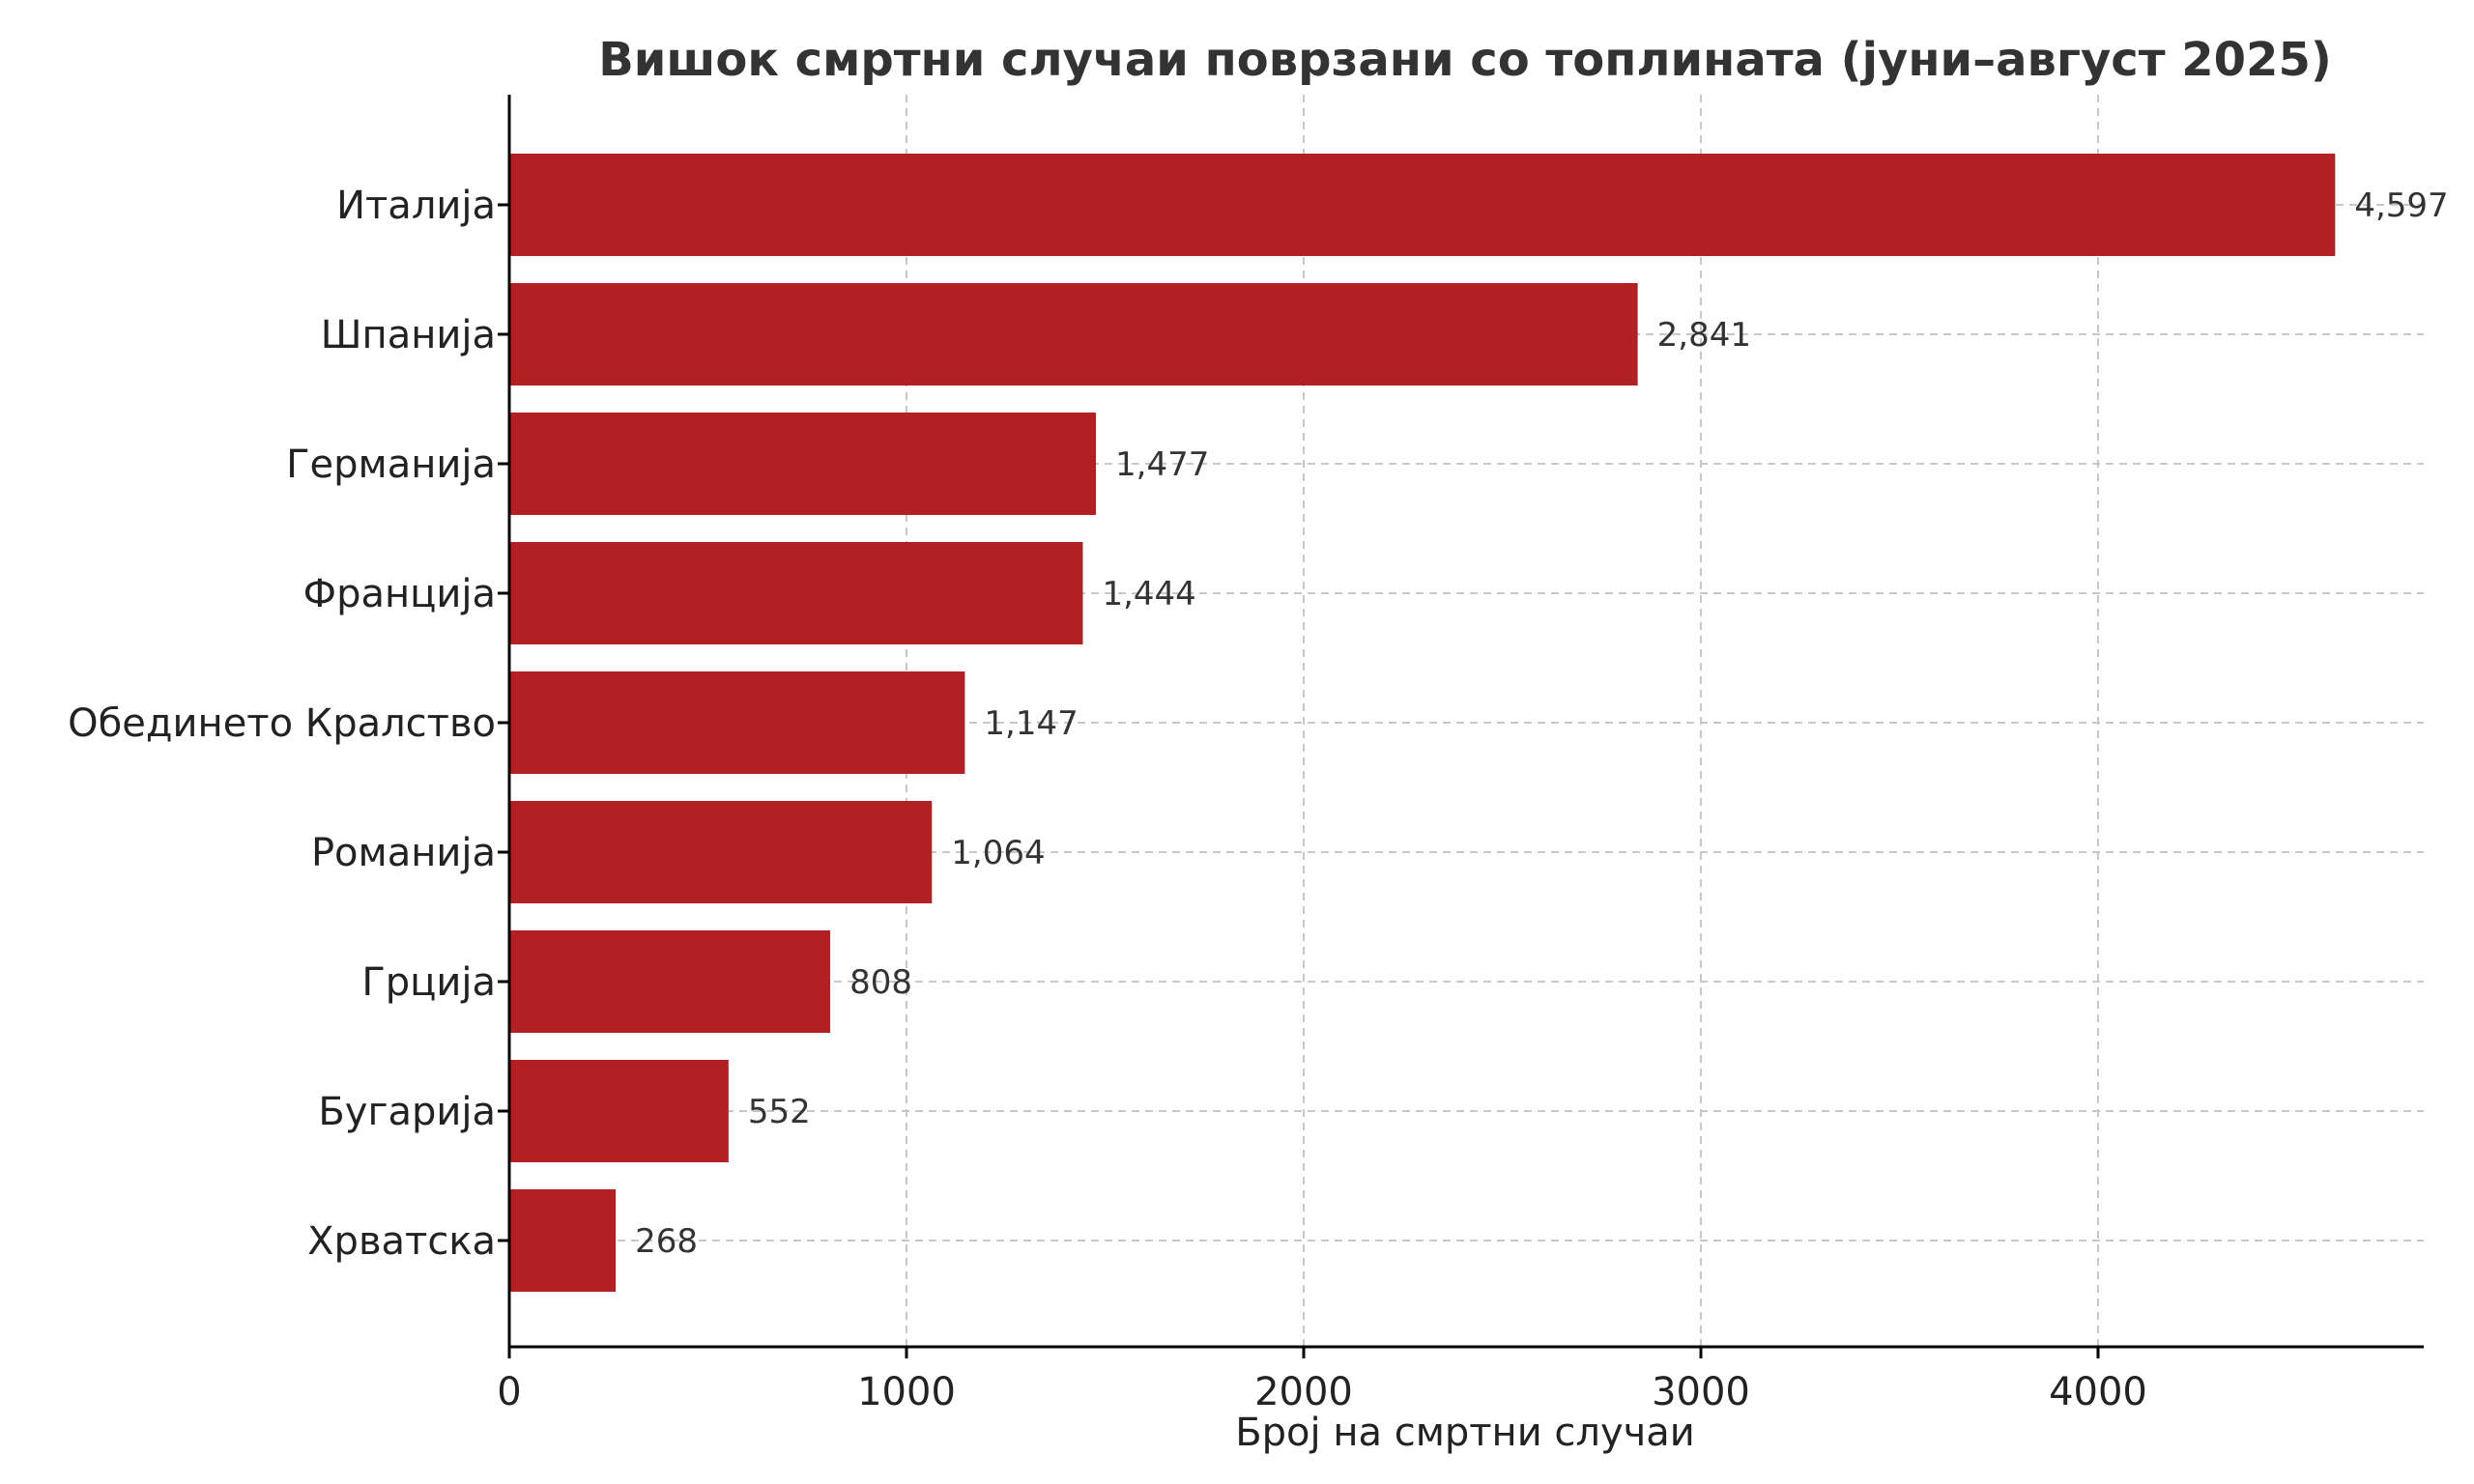  I want to click on x-tick-label: 3000, so click(1701, 1392).